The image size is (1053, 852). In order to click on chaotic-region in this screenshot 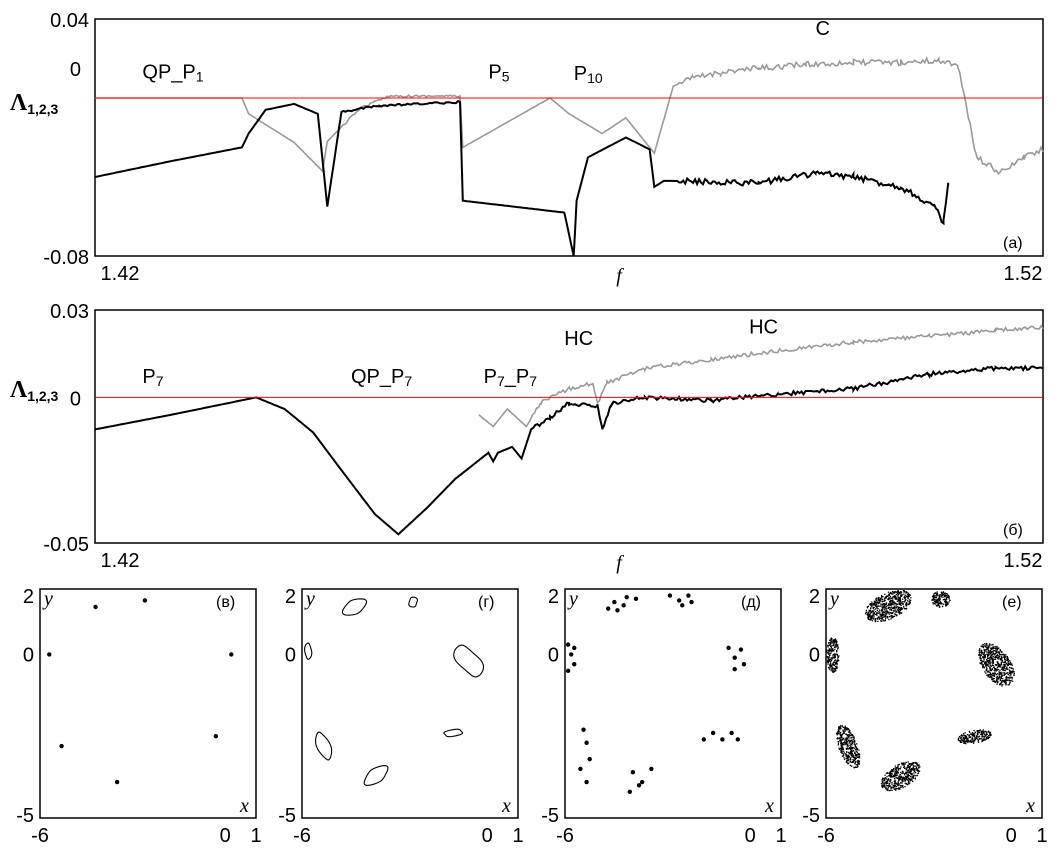, I will do `click(900, 776)`.